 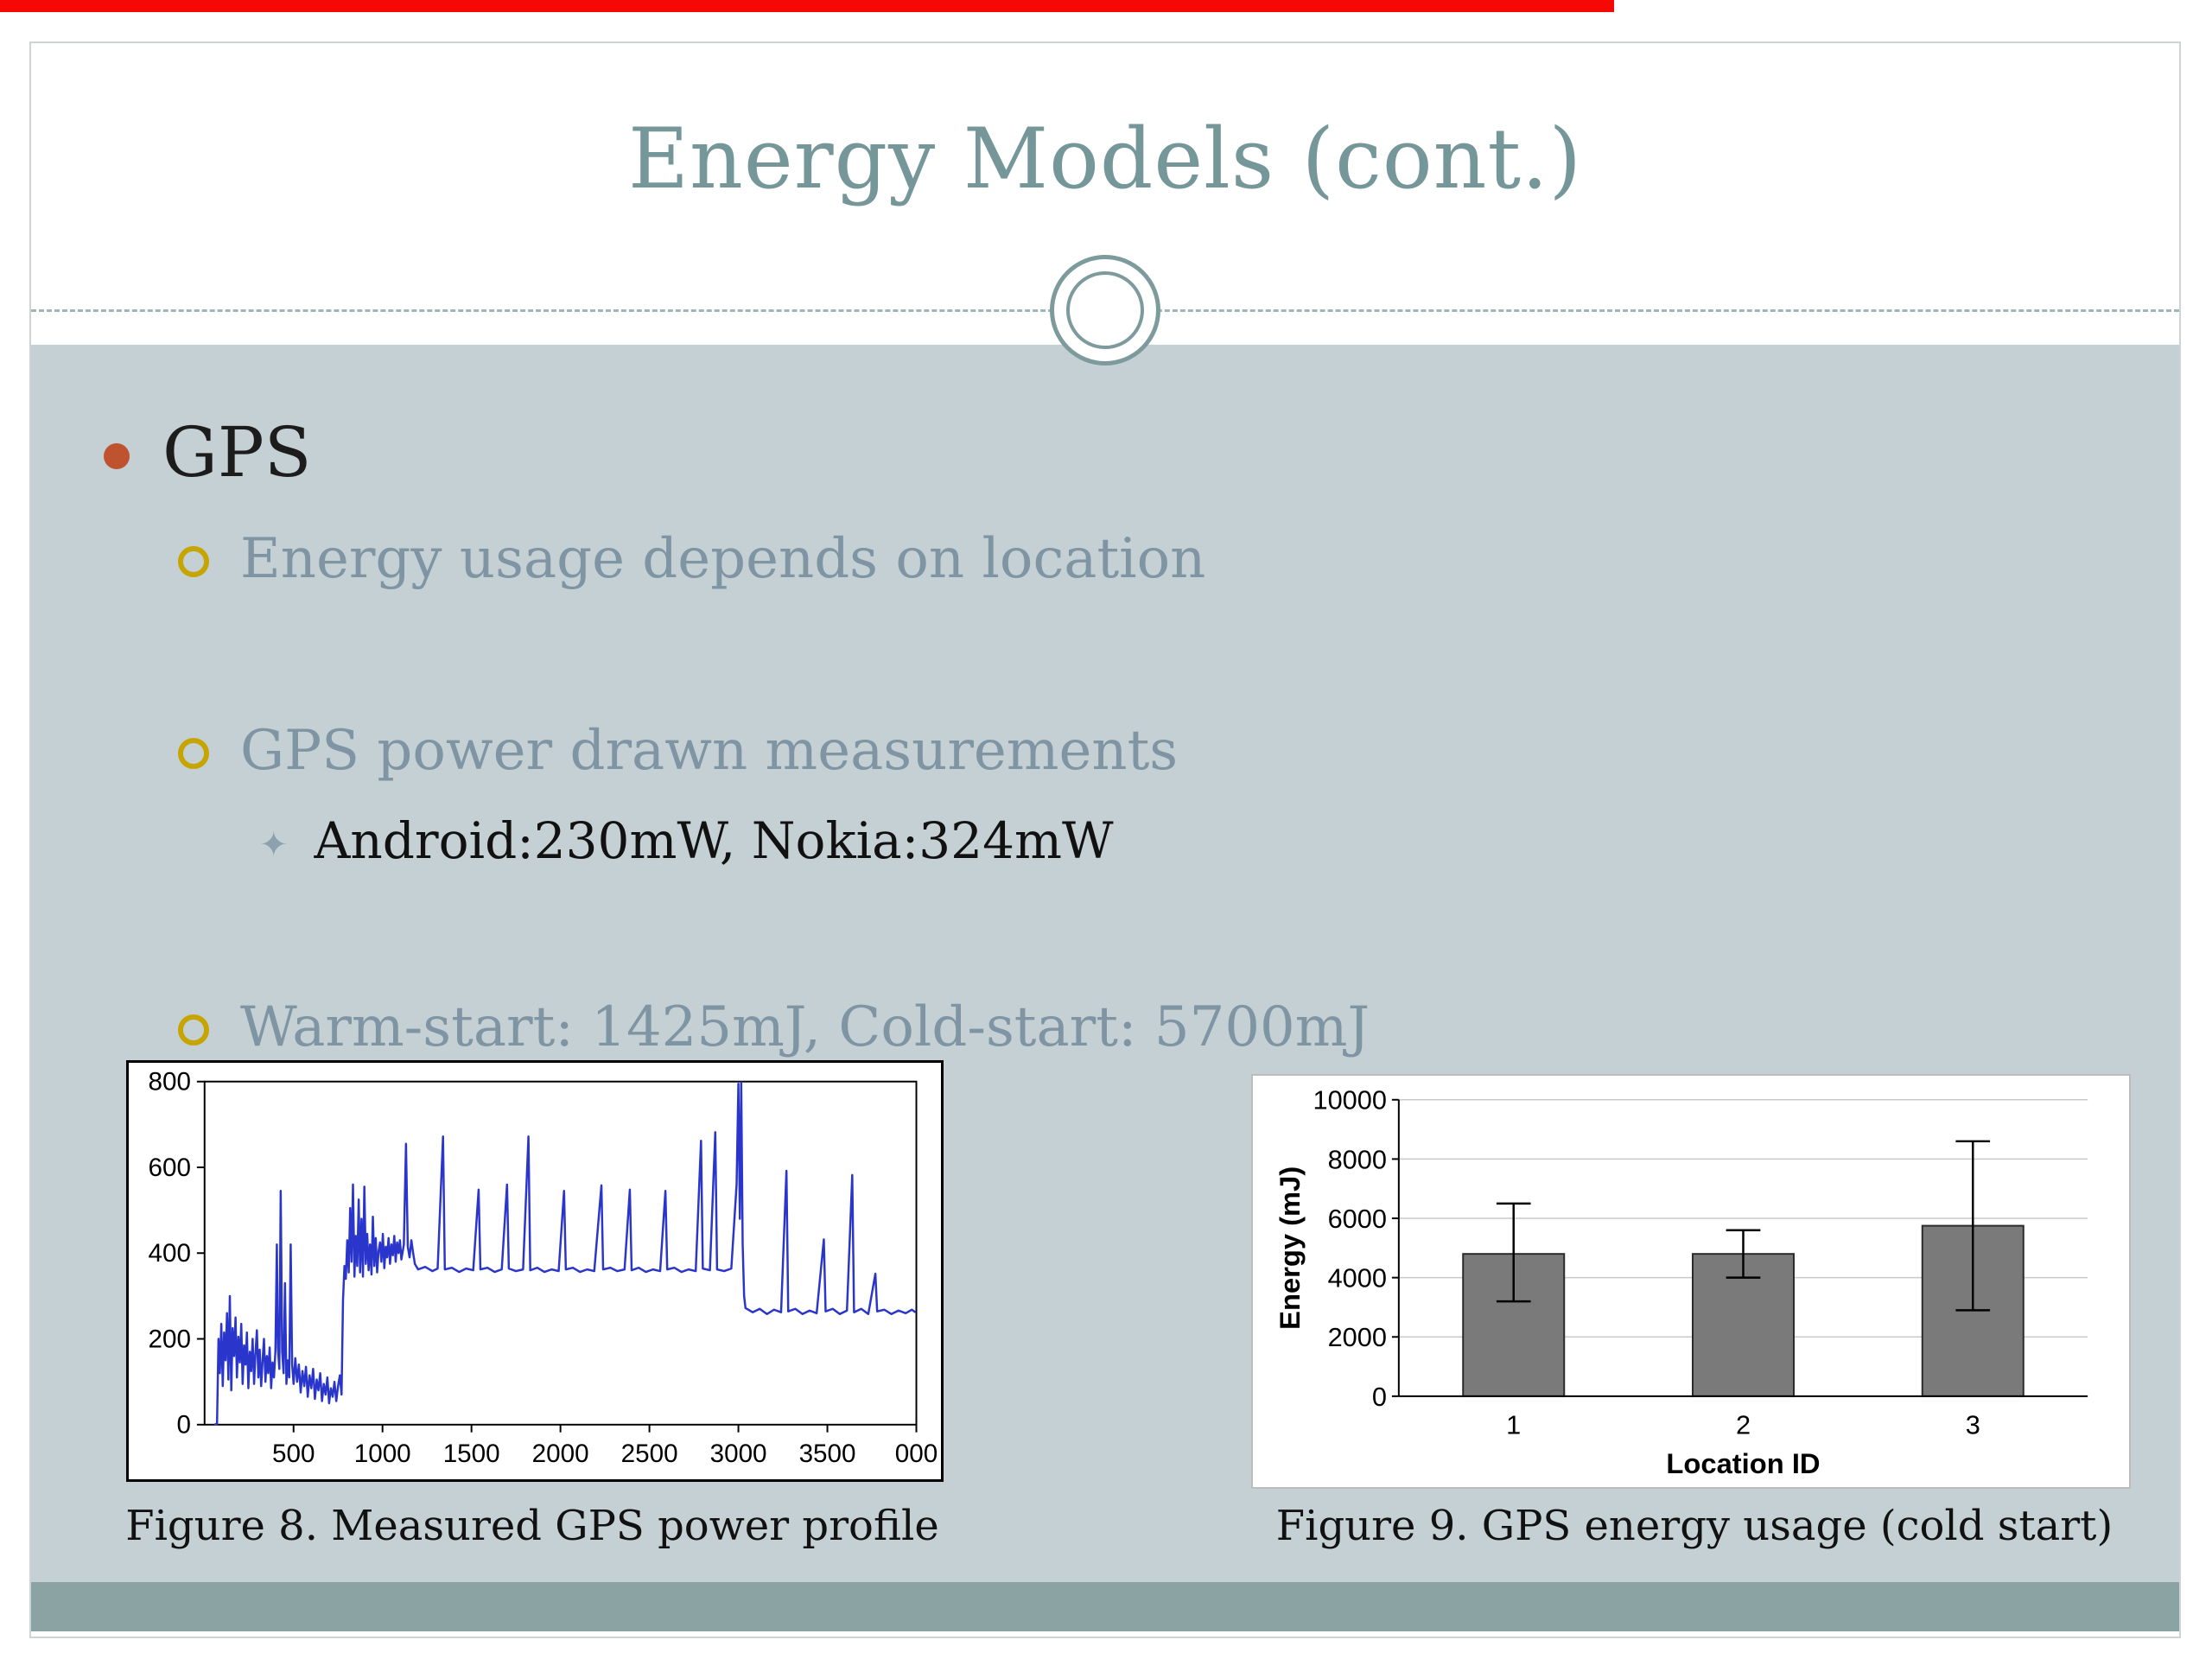 I want to click on circle-ornament-inner, so click(x=1105, y=310).